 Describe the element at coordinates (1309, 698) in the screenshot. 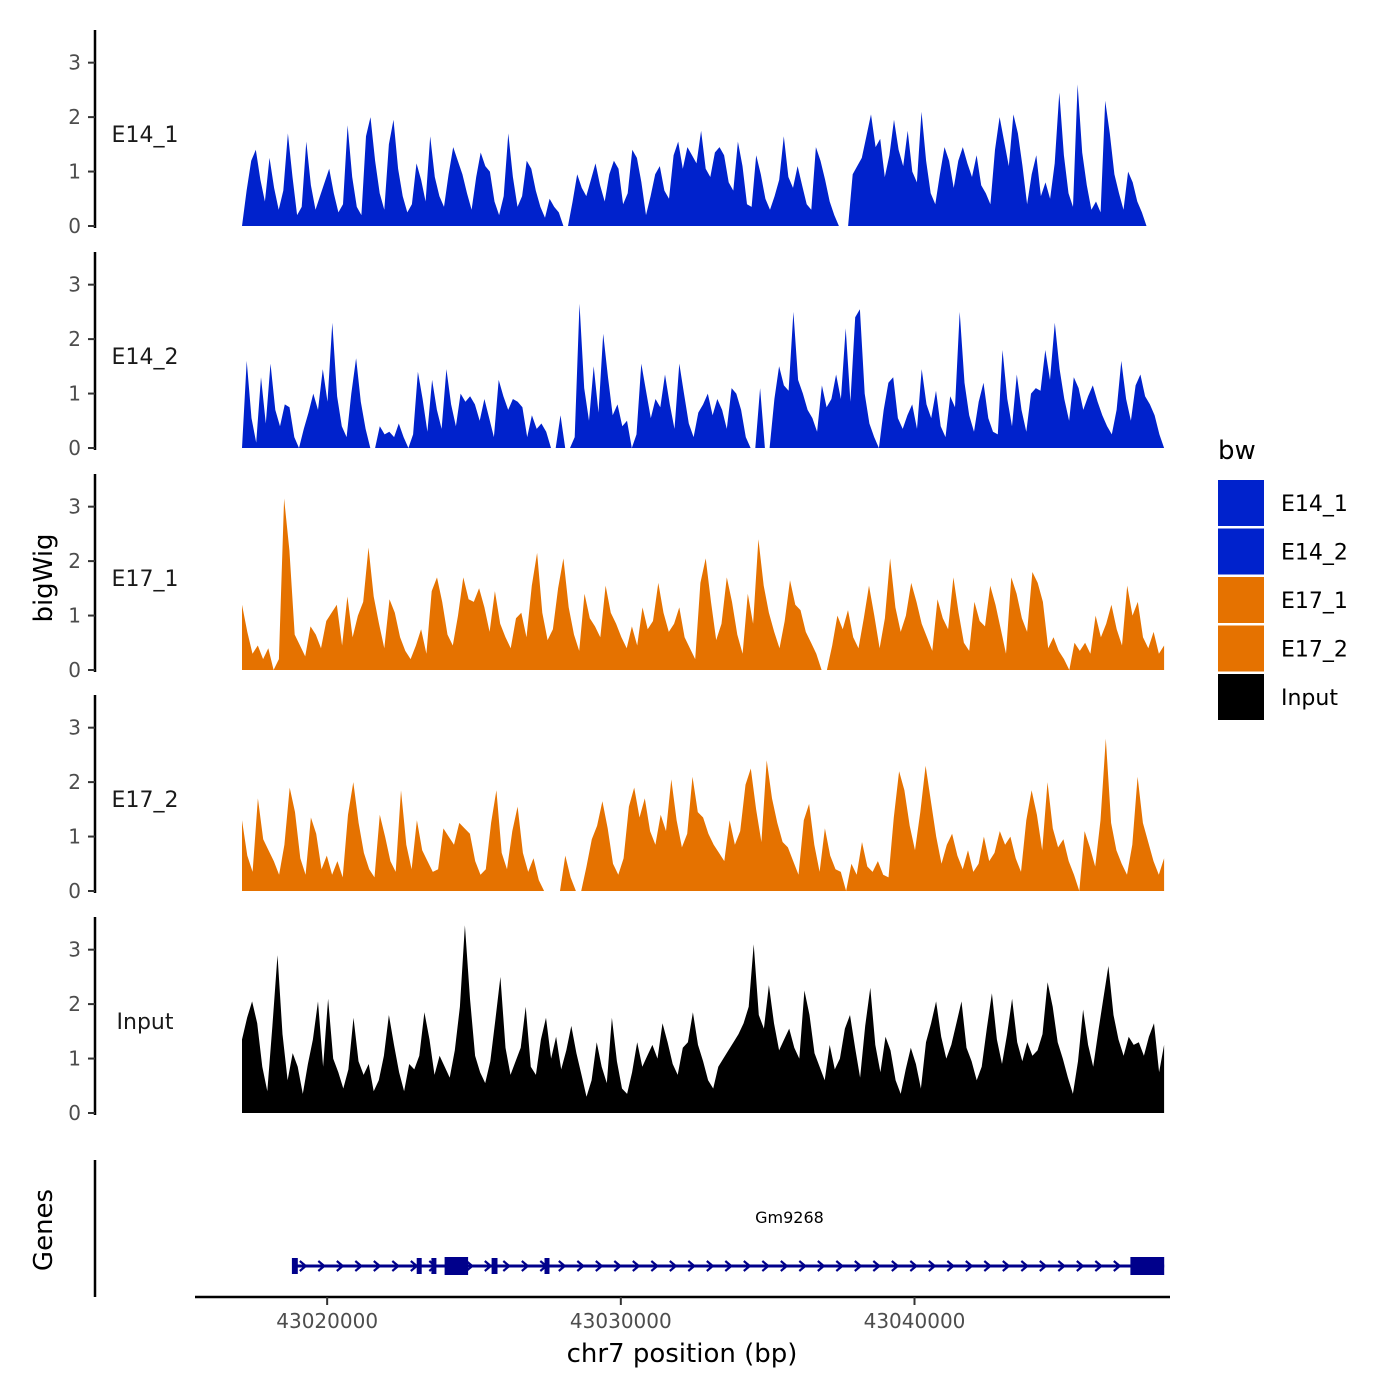

I see `legend-label: Input` at that location.